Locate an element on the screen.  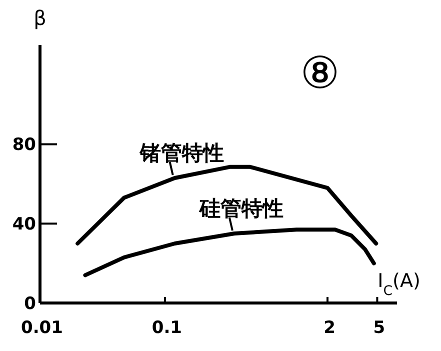
y-tick-label: 0 is located at coordinates (30, 304).